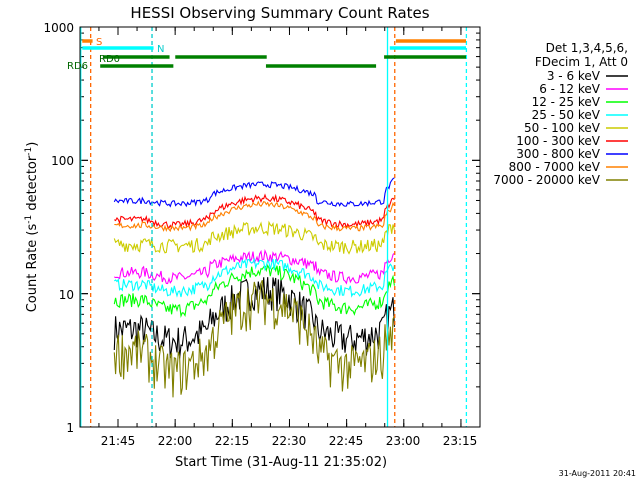  What do you see at coordinates (566, 115) in the screenshot?
I see `legend-label-3: 25 - 50 keV` at bounding box center [566, 115].